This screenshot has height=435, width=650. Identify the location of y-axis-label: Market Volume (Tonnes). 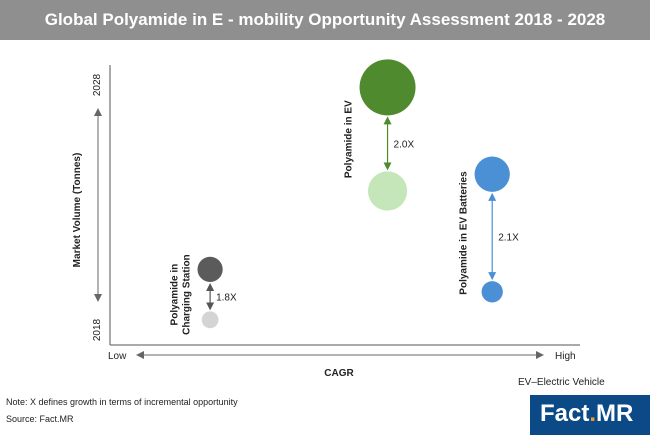
(77, 210).